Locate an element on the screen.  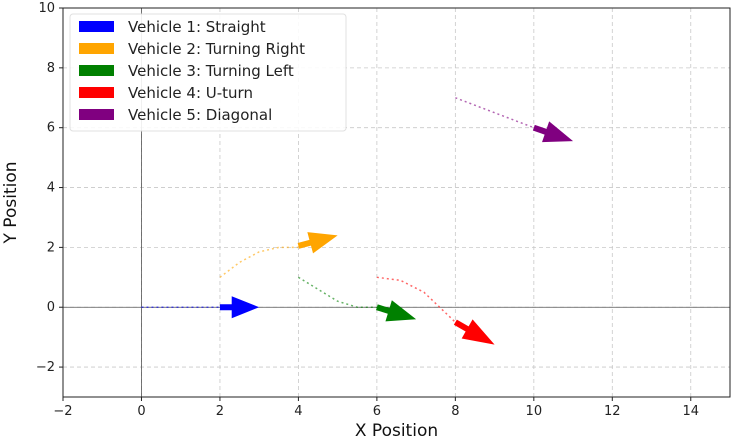
legend-box is located at coordinates (208, 72).